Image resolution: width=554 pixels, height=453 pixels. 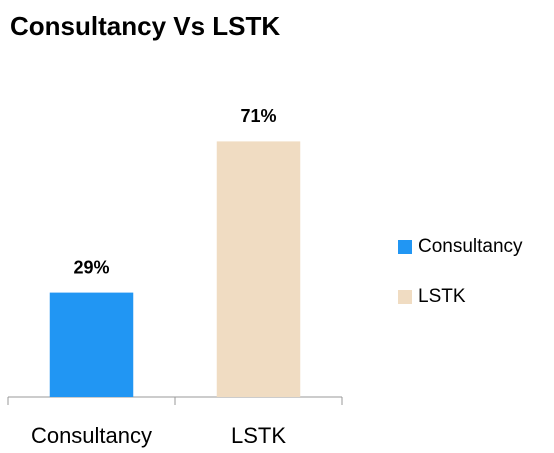 What do you see at coordinates (91, 435) in the screenshot?
I see `x-tick-label: Consultancy` at bounding box center [91, 435].